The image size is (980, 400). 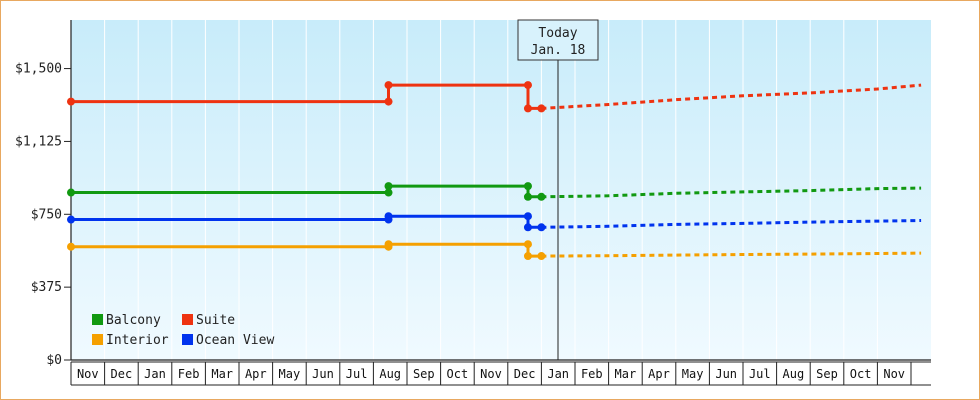 I want to click on y-tick-label: $0, so click(x=54, y=360).